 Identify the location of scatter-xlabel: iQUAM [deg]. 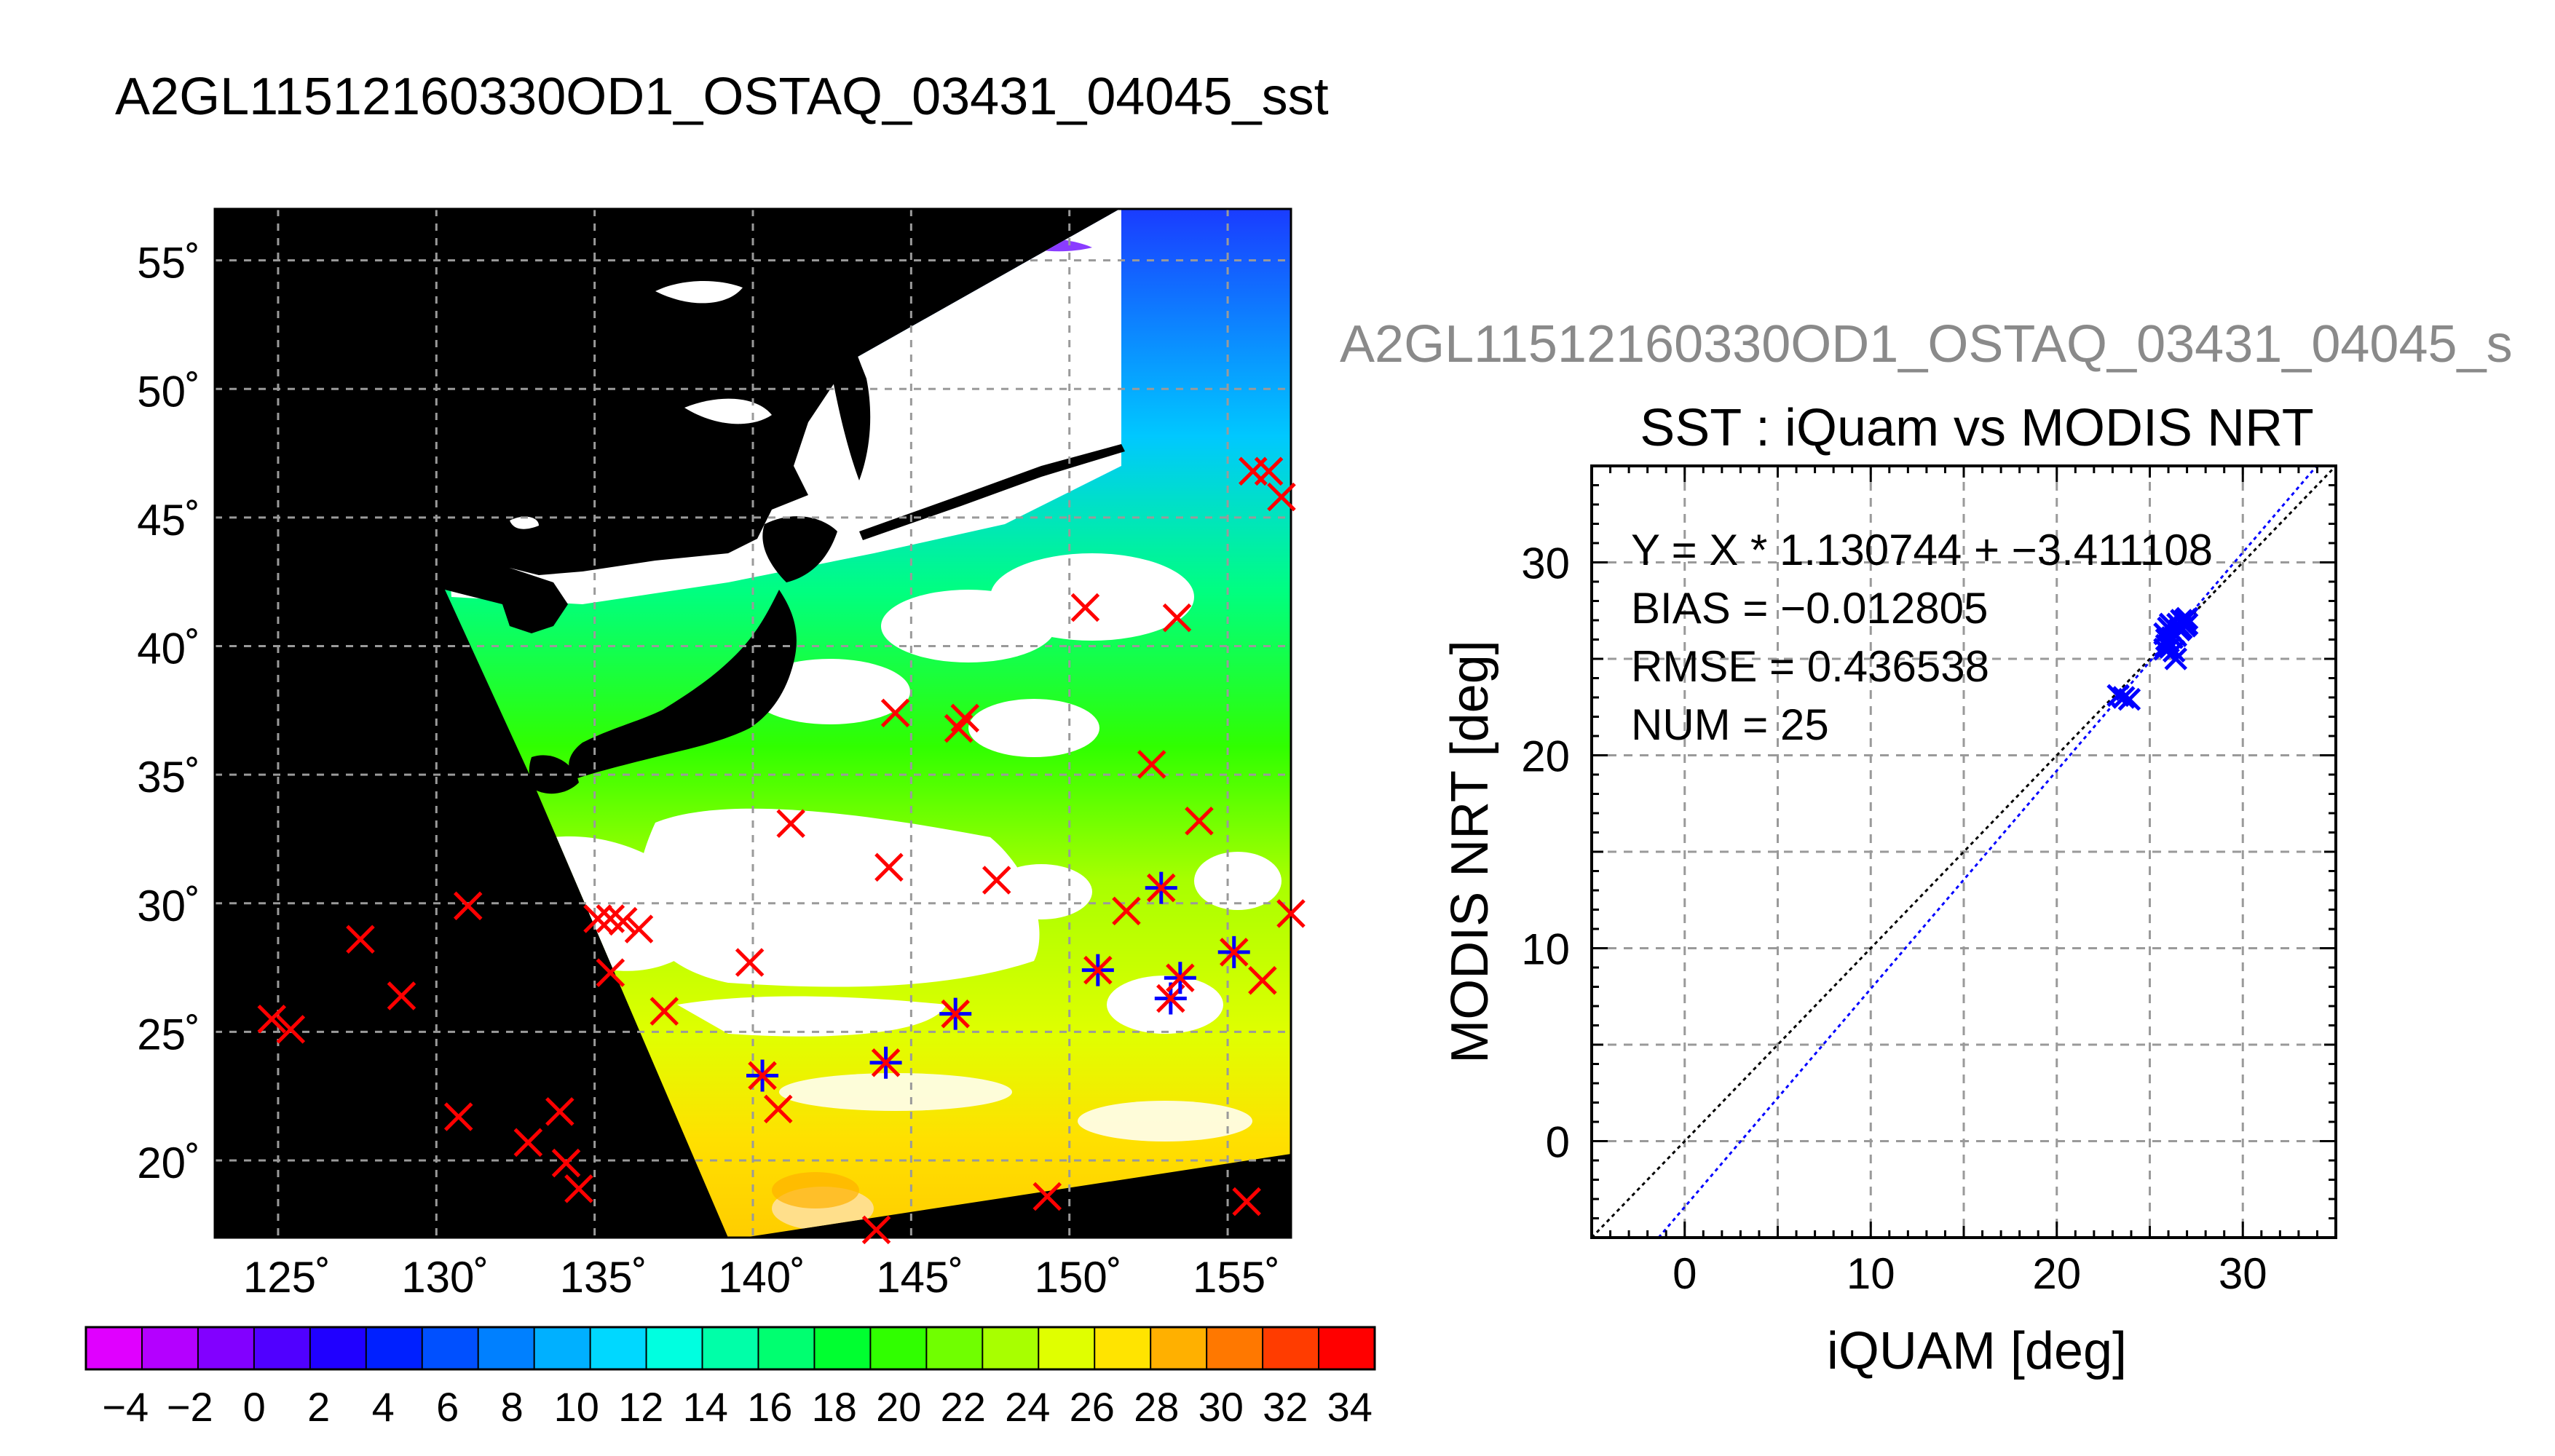
(1977, 1351).